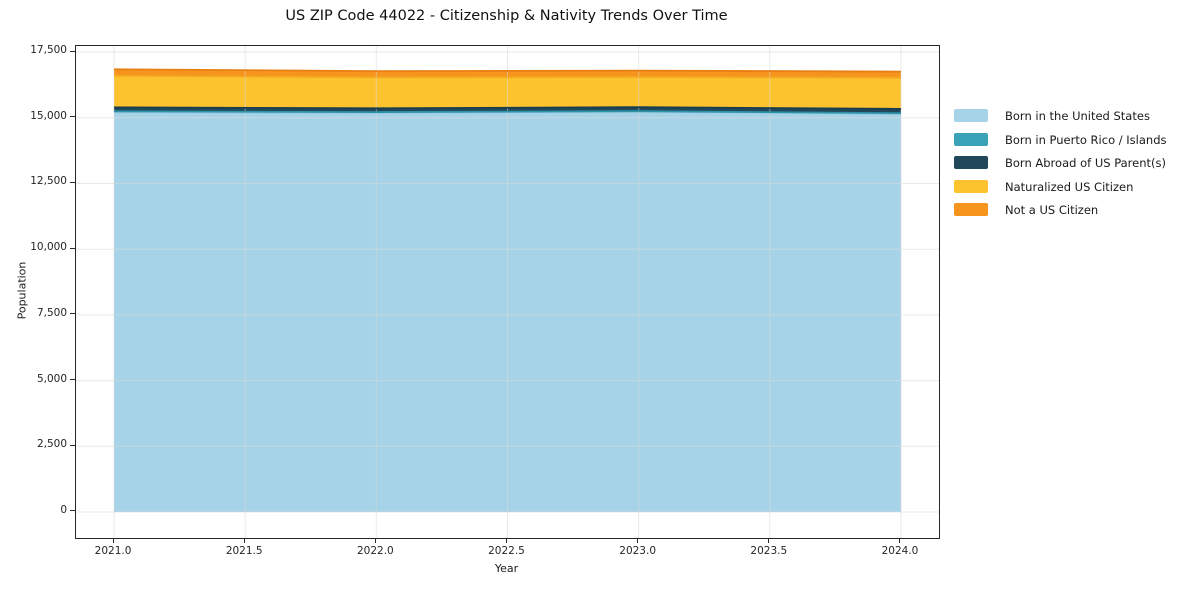 The height and width of the screenshot is (590, 1189). What do you see at coordinates (51, 444) in the screenshot?
I see `y-tick-label: 2,500` at bounding box center [51, 444].